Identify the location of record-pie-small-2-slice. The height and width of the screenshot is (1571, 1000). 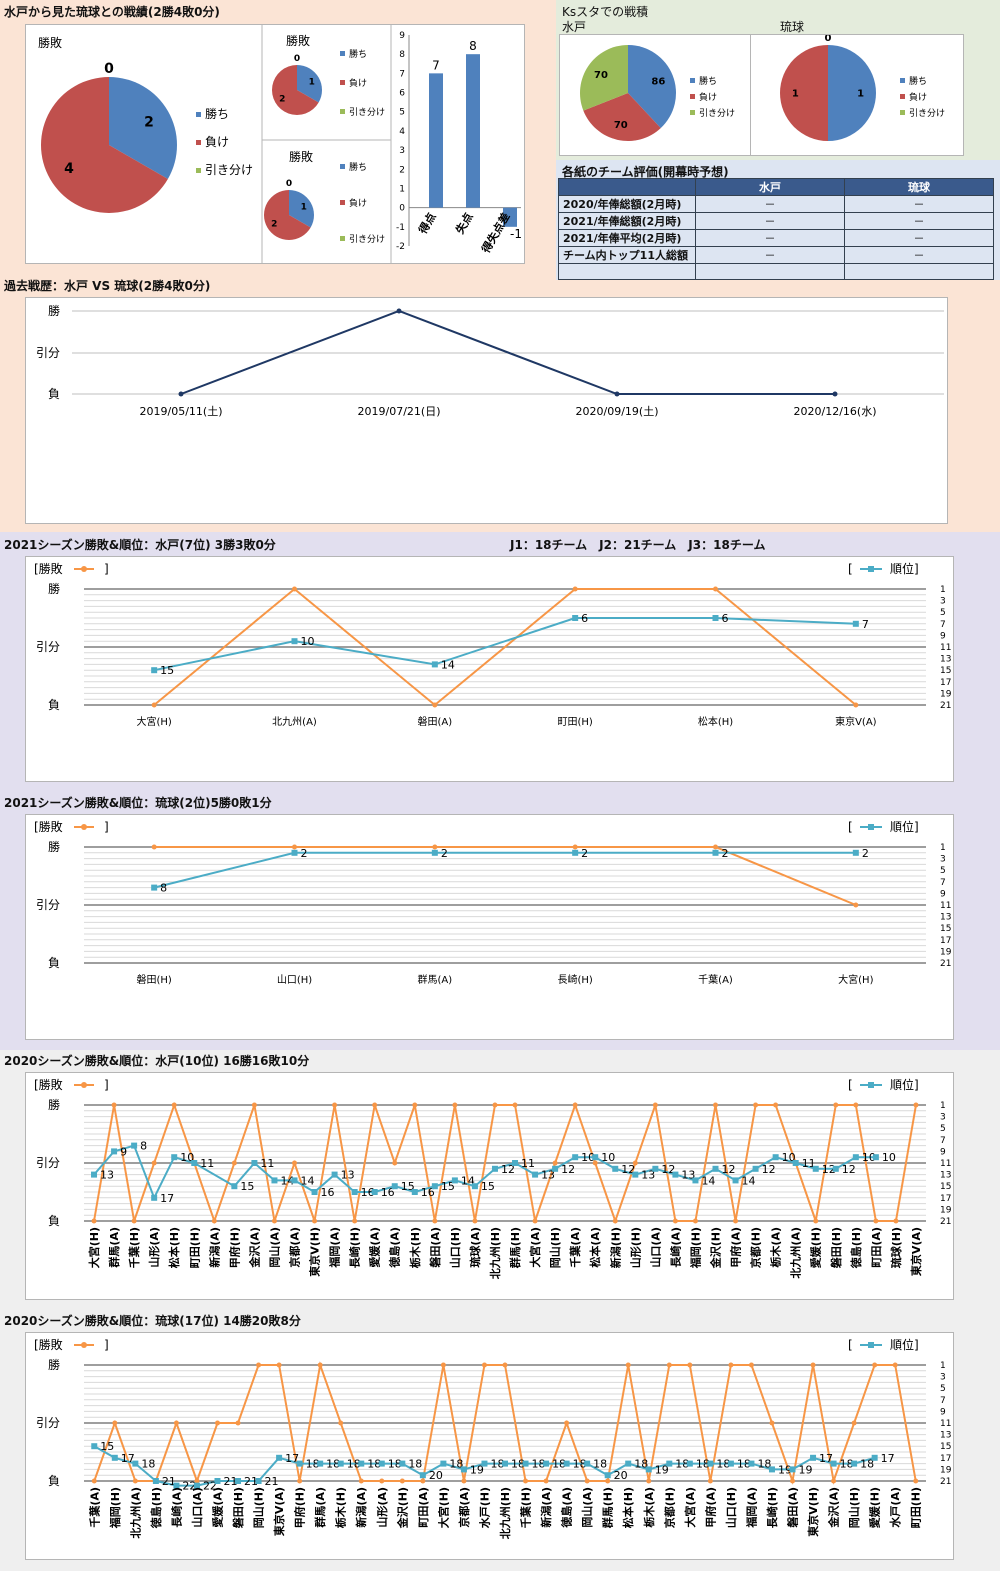
(301, 209).